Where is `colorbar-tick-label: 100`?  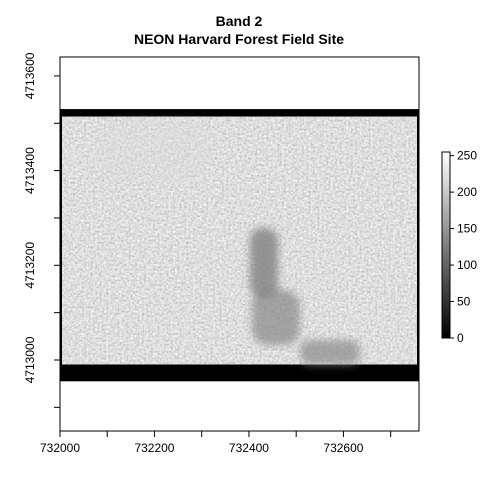
colorbar-tick-label: 100 is located at coordinates (467, 265).